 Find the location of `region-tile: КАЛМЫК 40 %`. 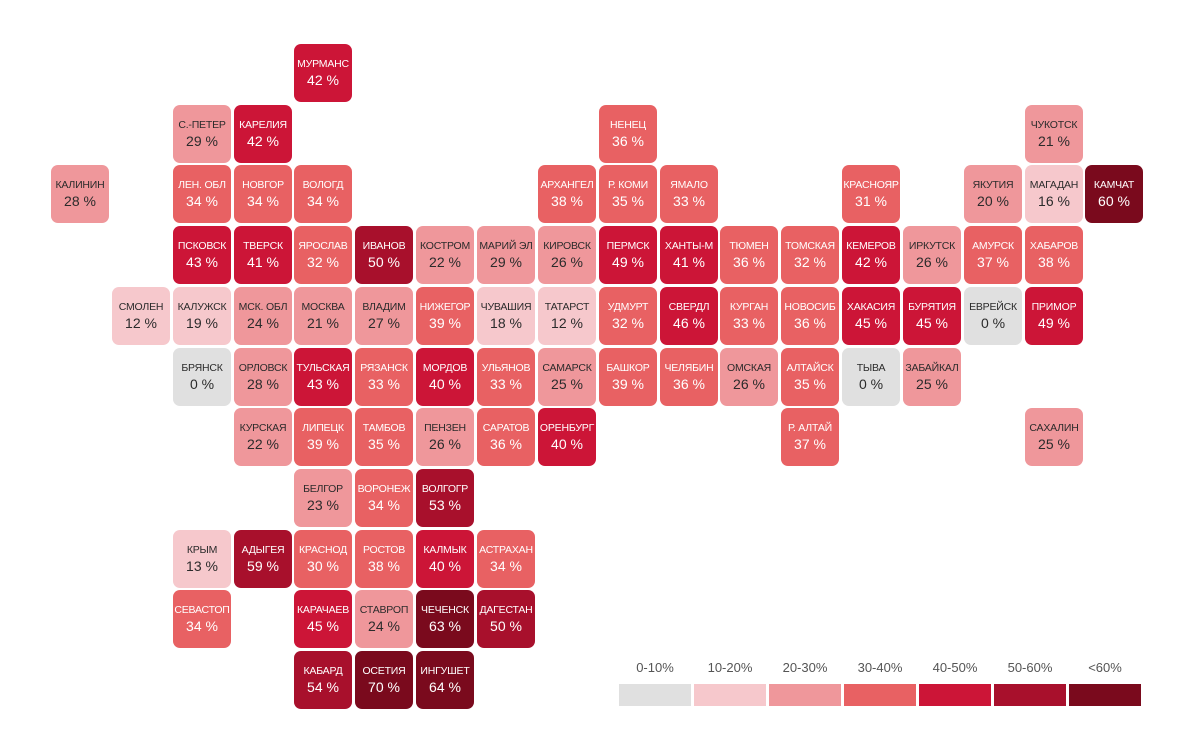

region-tile: КАЛМЫК 40 % is located at coordinates (445, 559).